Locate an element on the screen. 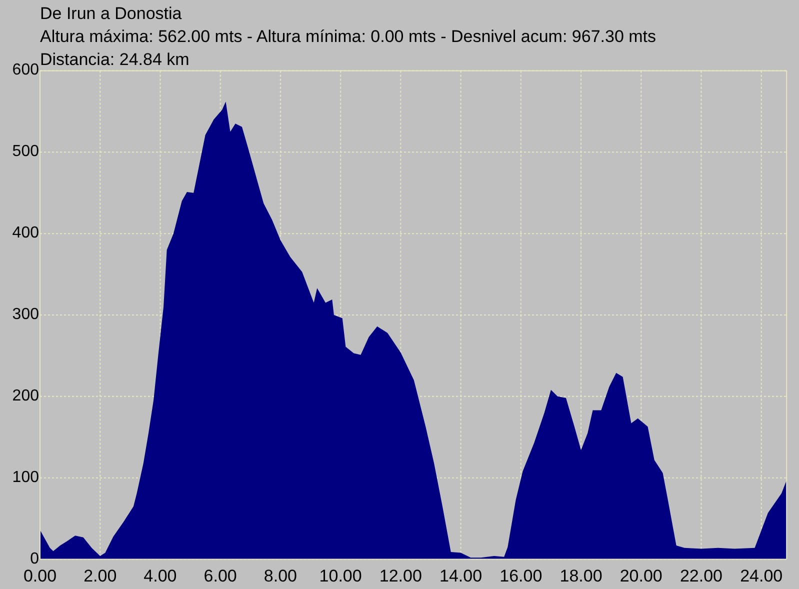 Image resolution: width=799 pixels, height=589 pixels. y-tick-label: 300 is located at coordinates (26, 314).